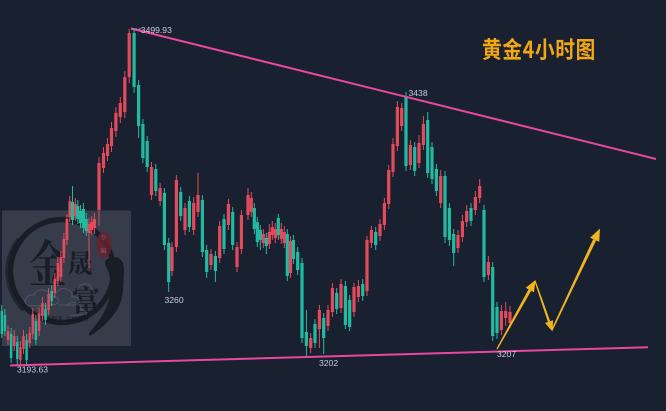  I want to click on svg-text: 3193.63, so click(32, 369).